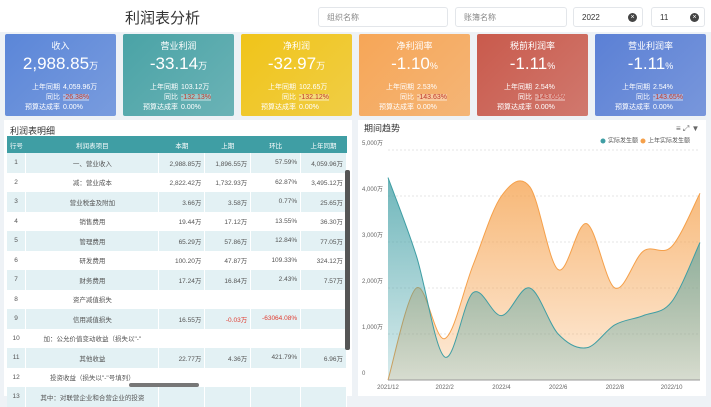  I want to click on month-filter: 11 ×, so click(678, 17).